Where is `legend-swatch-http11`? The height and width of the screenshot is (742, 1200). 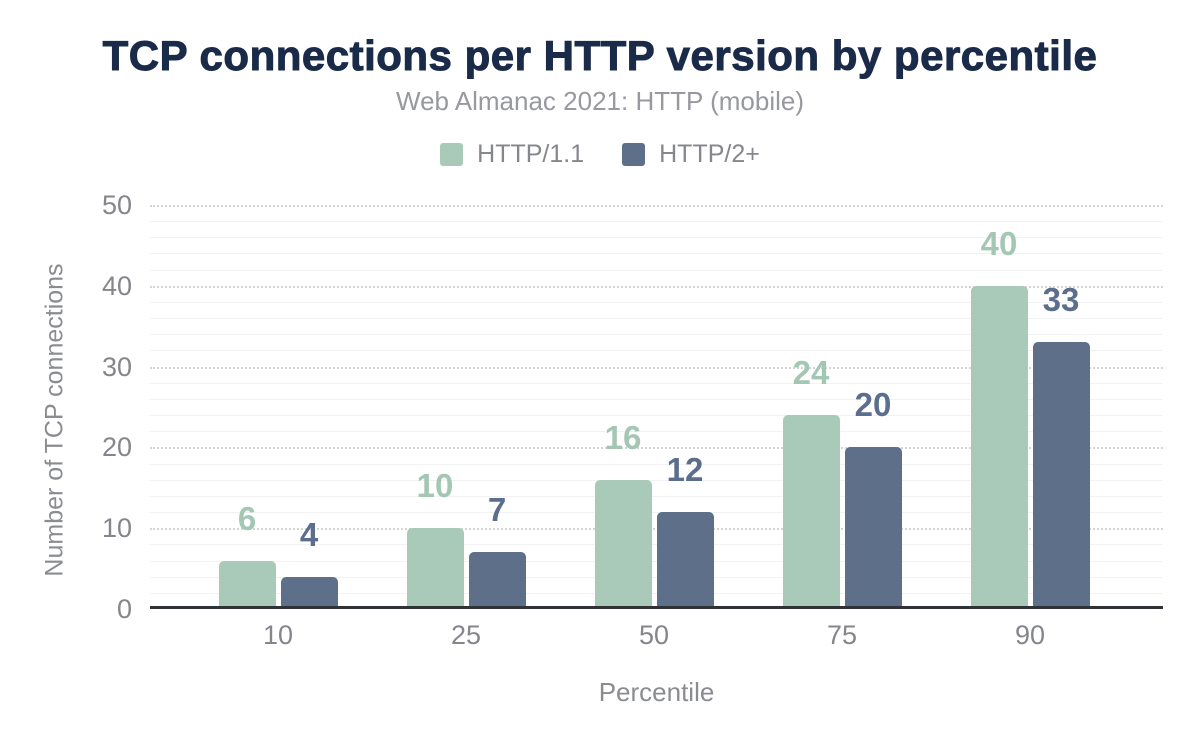 legend-swatch-http11 is located at coordinates (452, 154).